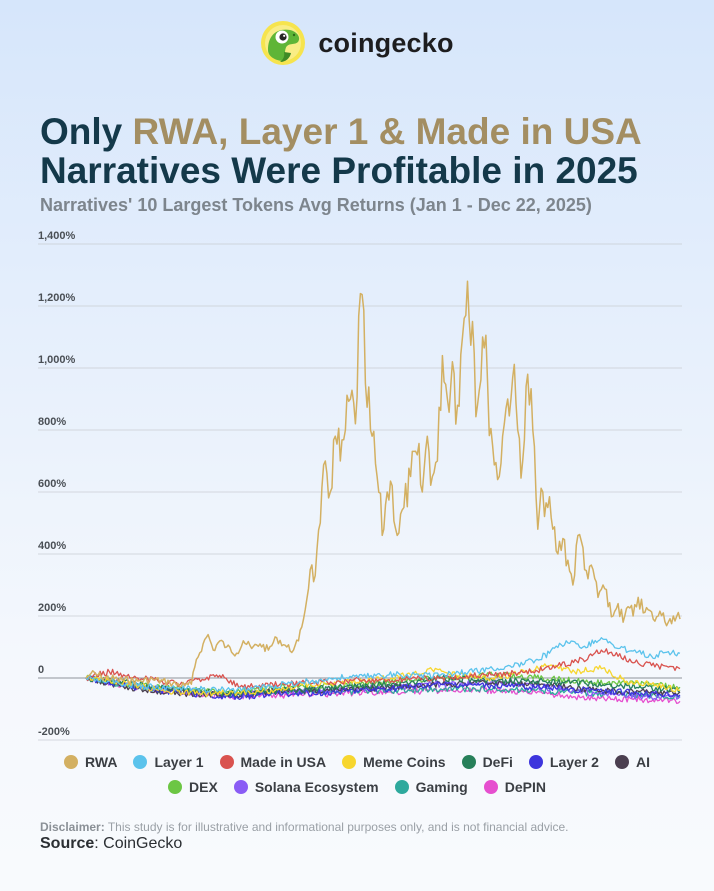 The height and width of the screenshot is (891, 714). I want to click on source-text: : CoinGecko, so click(138, 843).